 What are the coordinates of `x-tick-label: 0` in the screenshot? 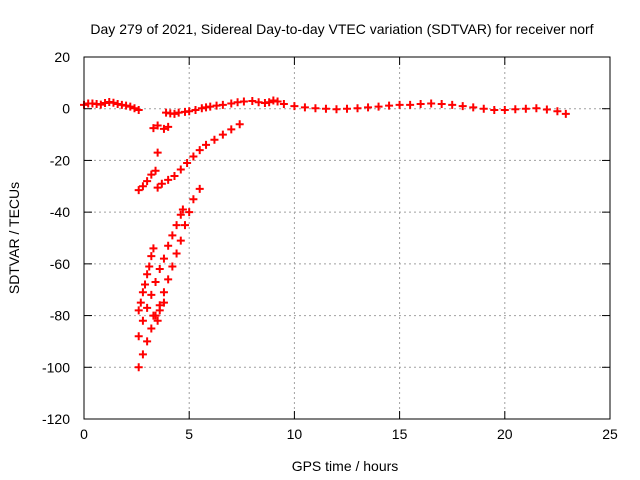 It's located at (84, 434).